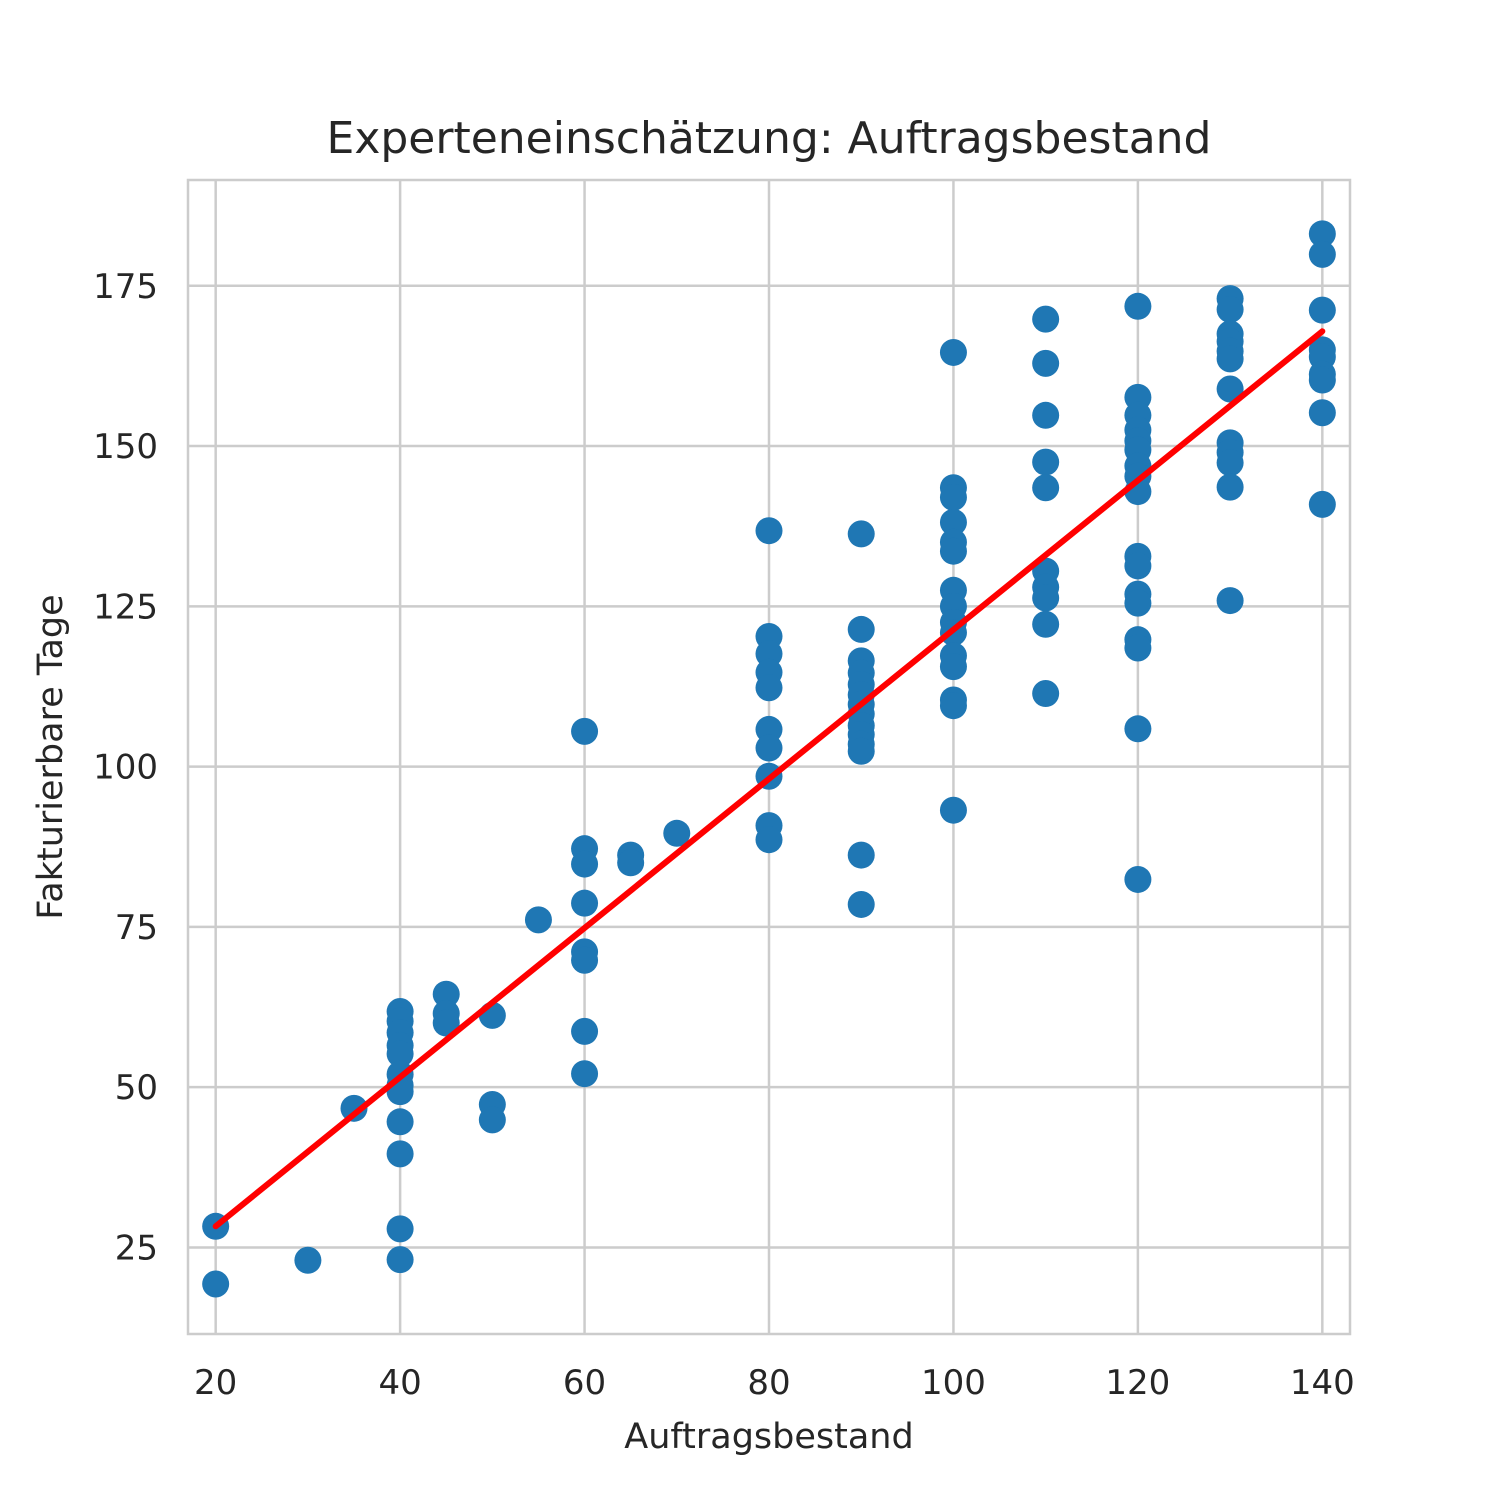 This screenshot has height=1500, width=1500. What do you see at coordinates (769, 138) in the screenshot?
I see `chart-title: Experteneinschätzung: Auftragsbestand` at bounding box center [769, 138].